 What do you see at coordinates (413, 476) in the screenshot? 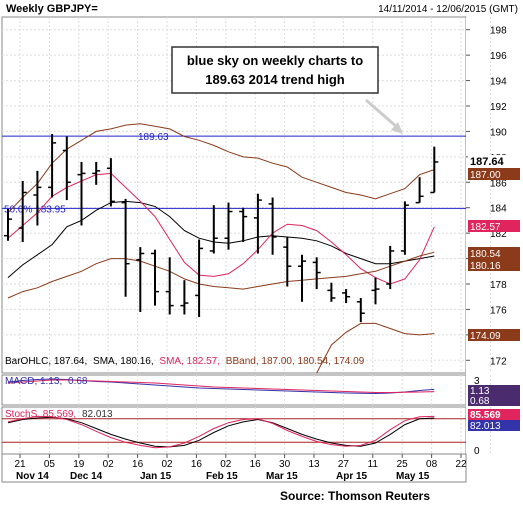
I see `x-month-label: May 15` at bounding box center [413, 476].